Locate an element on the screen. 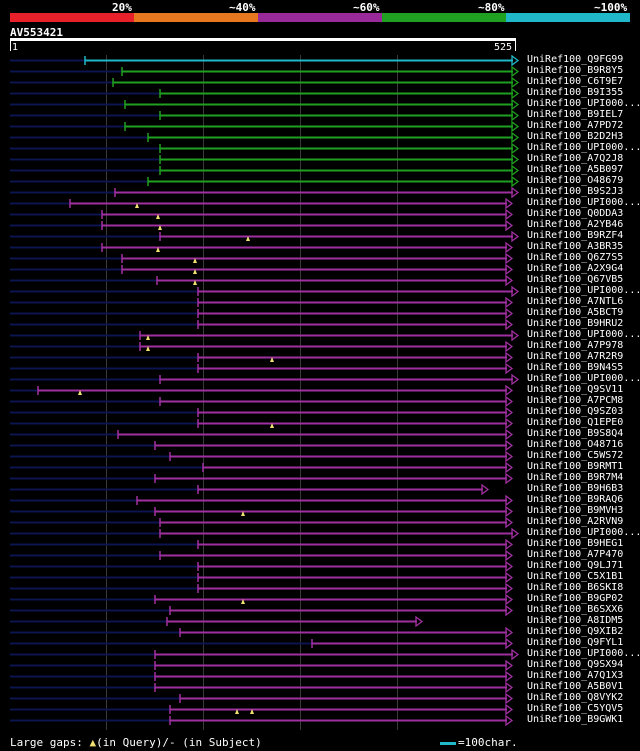 This screenshot has width=640, height=751. hit-label: UniRef100_B9H6B3 is located at coordinates (575, 488).